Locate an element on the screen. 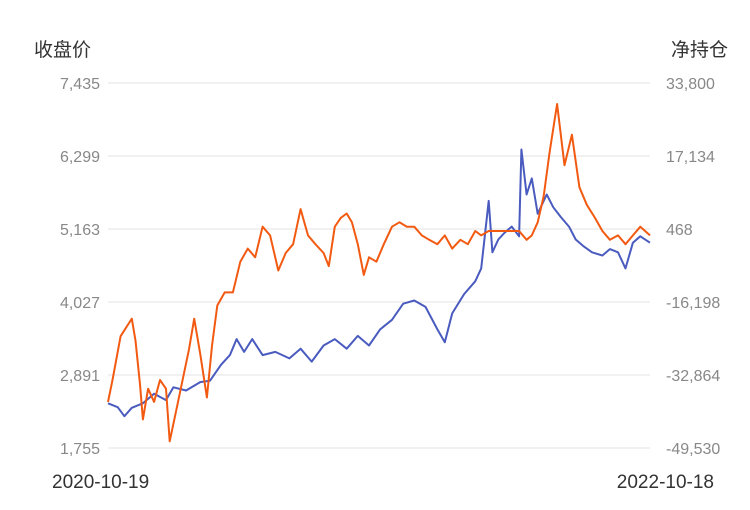 The width and height of the screenshot is (750, 510). right-tick-label: -16,198 is located at coordinates (693, 303).